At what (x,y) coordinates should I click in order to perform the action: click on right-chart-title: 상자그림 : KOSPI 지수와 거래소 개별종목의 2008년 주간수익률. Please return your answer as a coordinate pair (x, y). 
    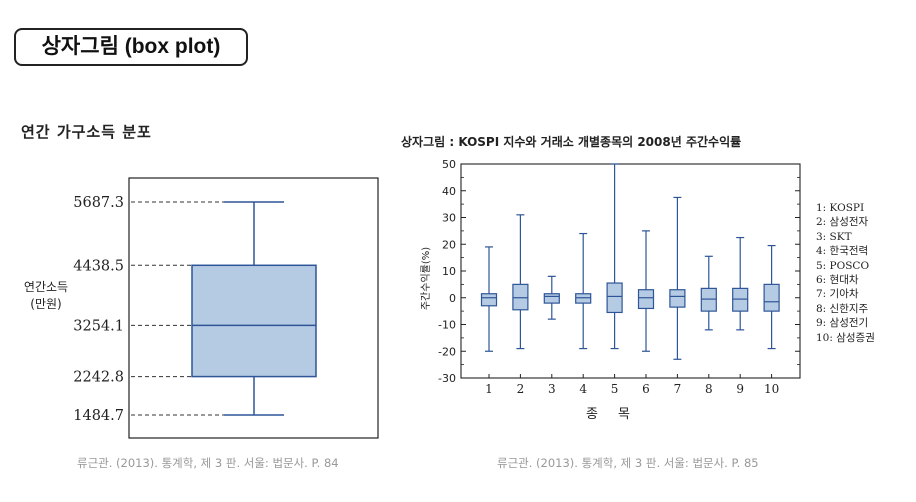
    Looking at the image, I should click on (571, 142).